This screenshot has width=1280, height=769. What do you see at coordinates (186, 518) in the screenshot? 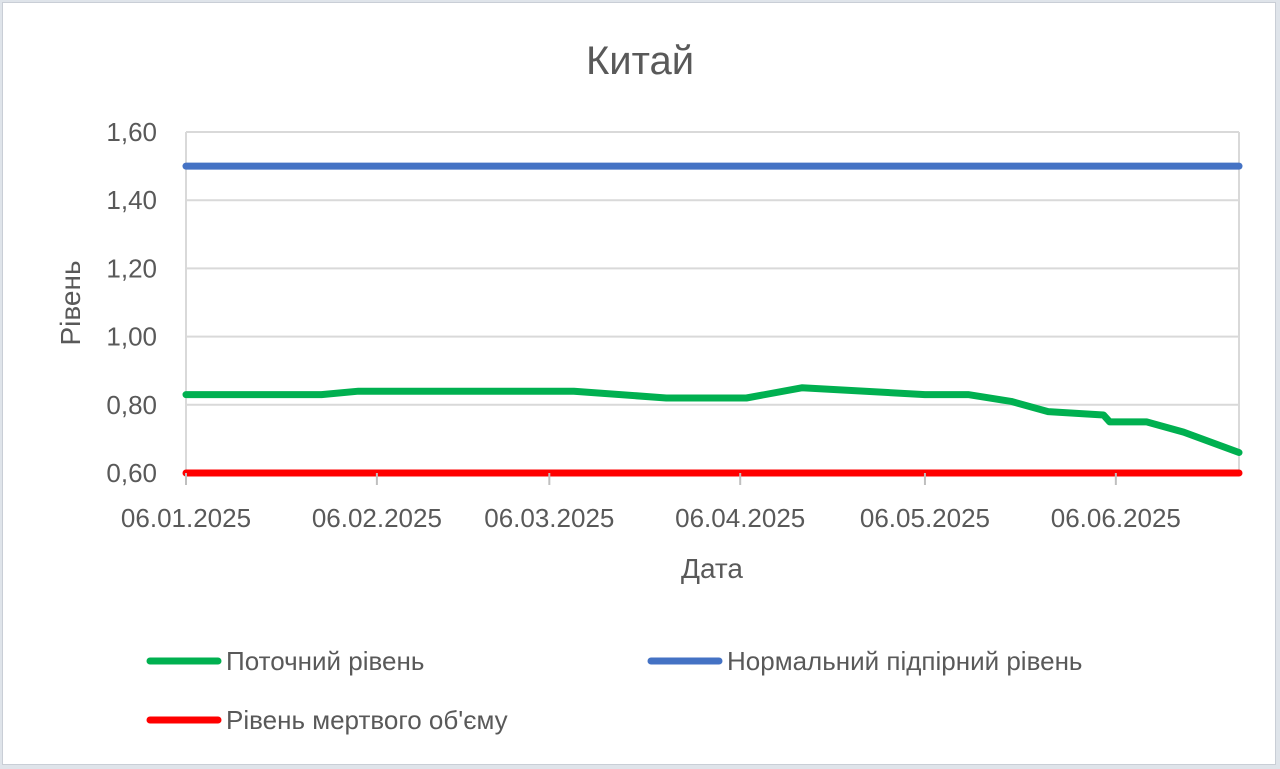
I see `x-tick-label: 06.01.2025` at bounding box center [186, 518].